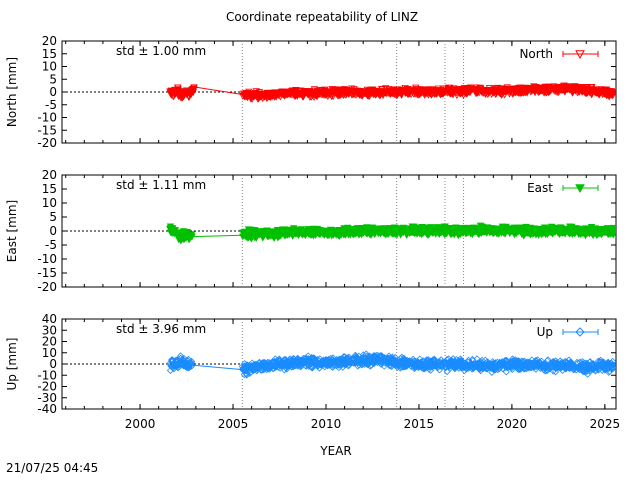 The height and width of the screenshot is (480, 640). Describe the element at coordinates (49, 330) in the screenshot. I see `y-tick-label: 30` at that location.